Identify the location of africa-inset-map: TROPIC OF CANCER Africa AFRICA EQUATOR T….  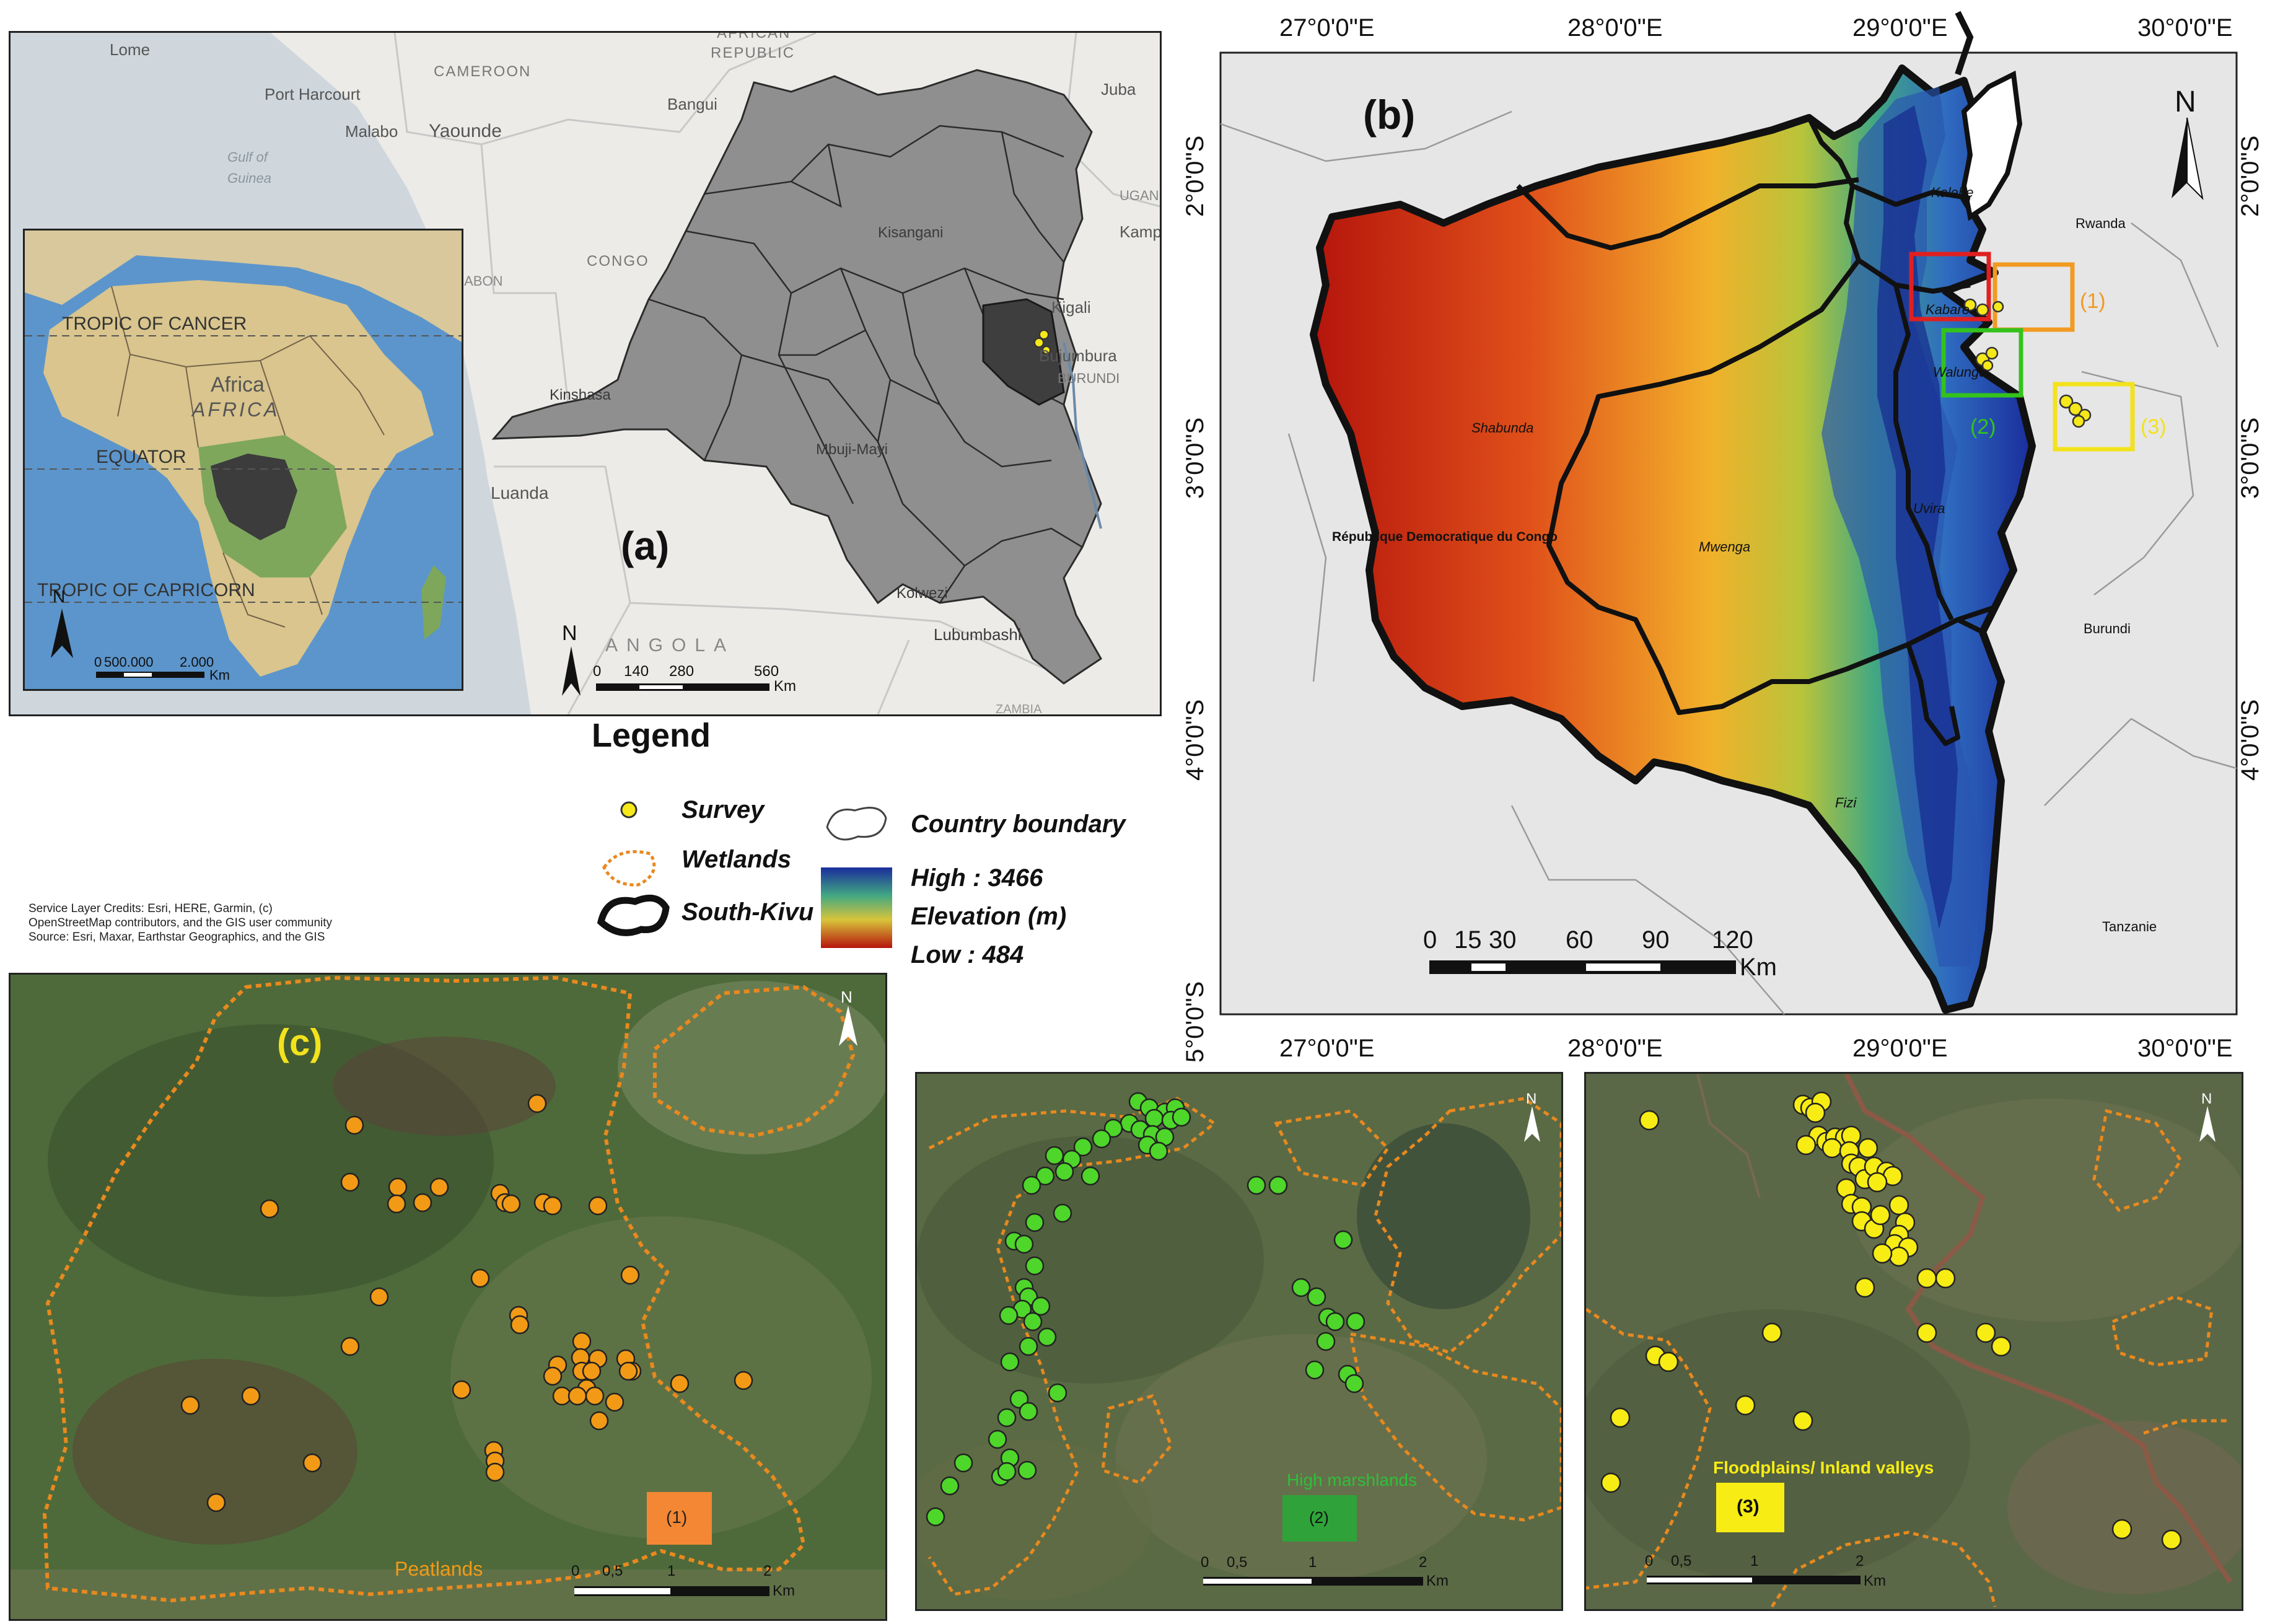
(243, 460).